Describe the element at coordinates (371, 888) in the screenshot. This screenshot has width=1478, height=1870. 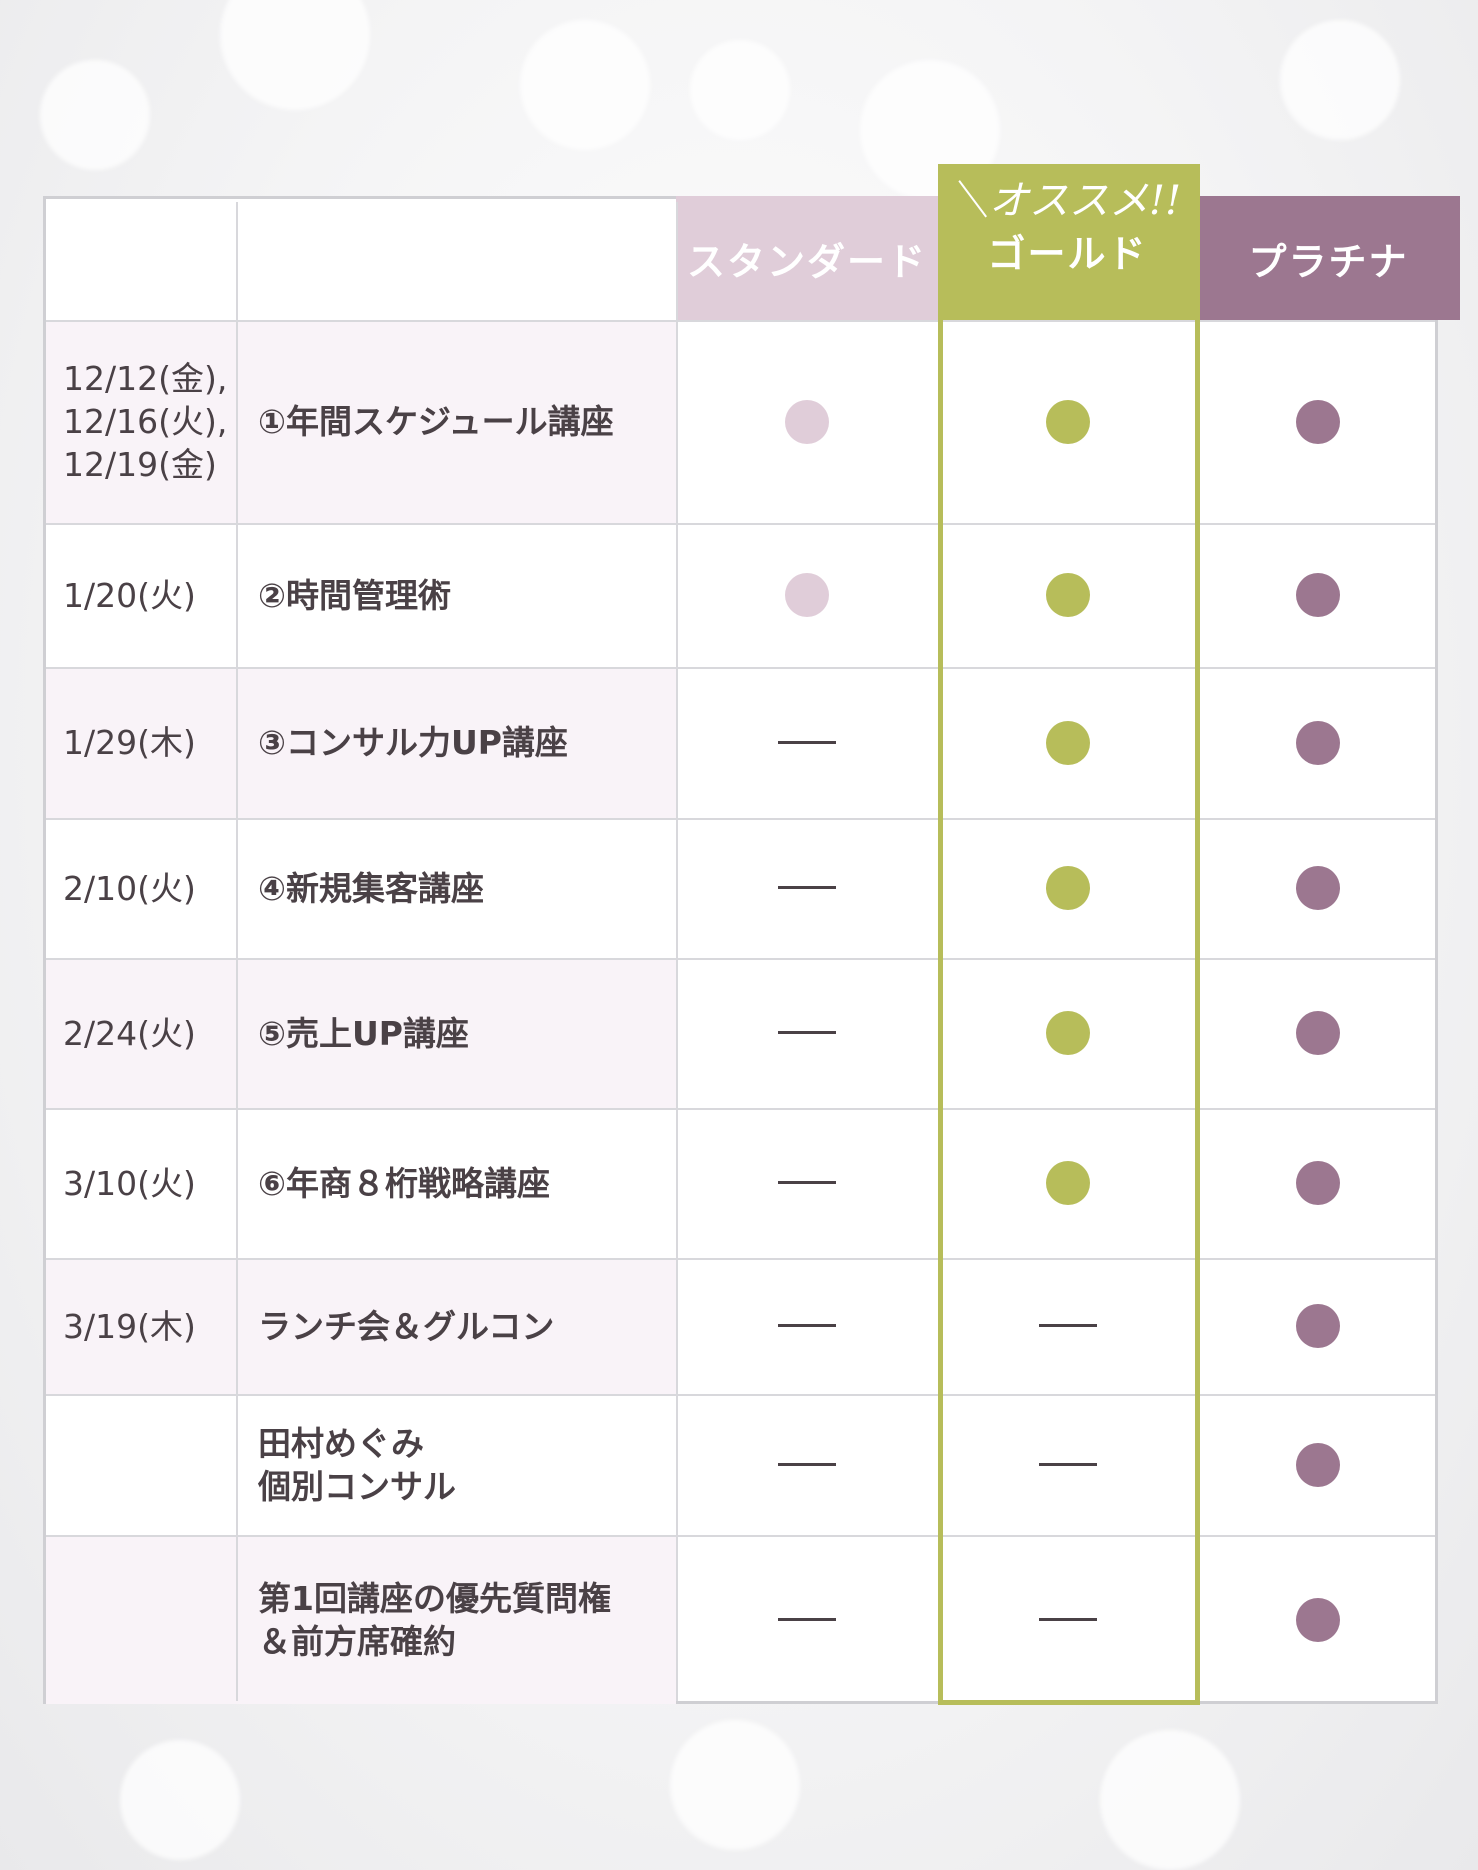
I see `course-cell: ④新規集客講座` at that location.